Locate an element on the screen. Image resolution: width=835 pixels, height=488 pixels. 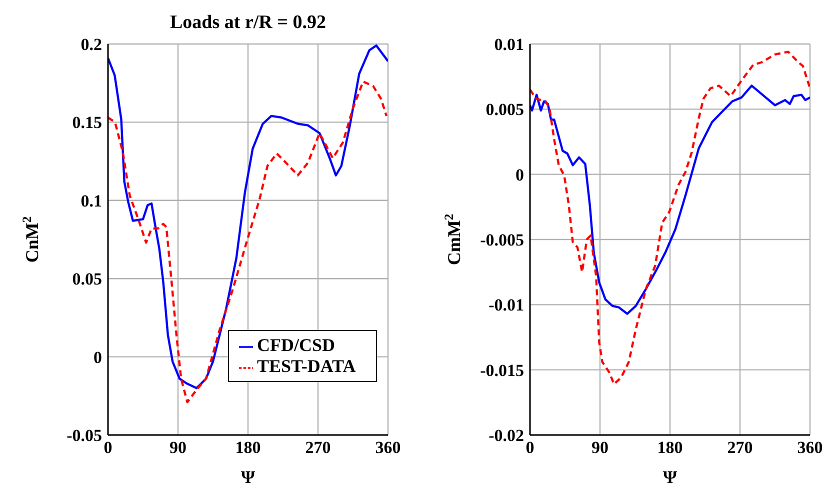
y-tick-label: -0.015 is located at coordinates (502, 370).